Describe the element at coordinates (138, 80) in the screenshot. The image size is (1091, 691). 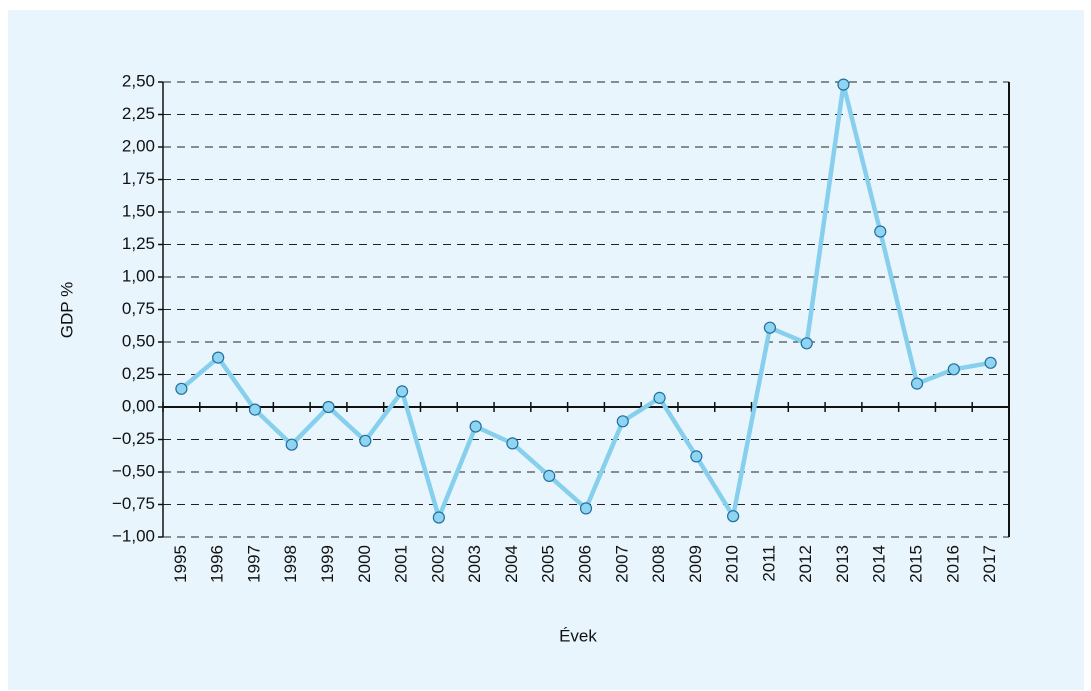
I see `y-tick-label: 2,50` at that location.